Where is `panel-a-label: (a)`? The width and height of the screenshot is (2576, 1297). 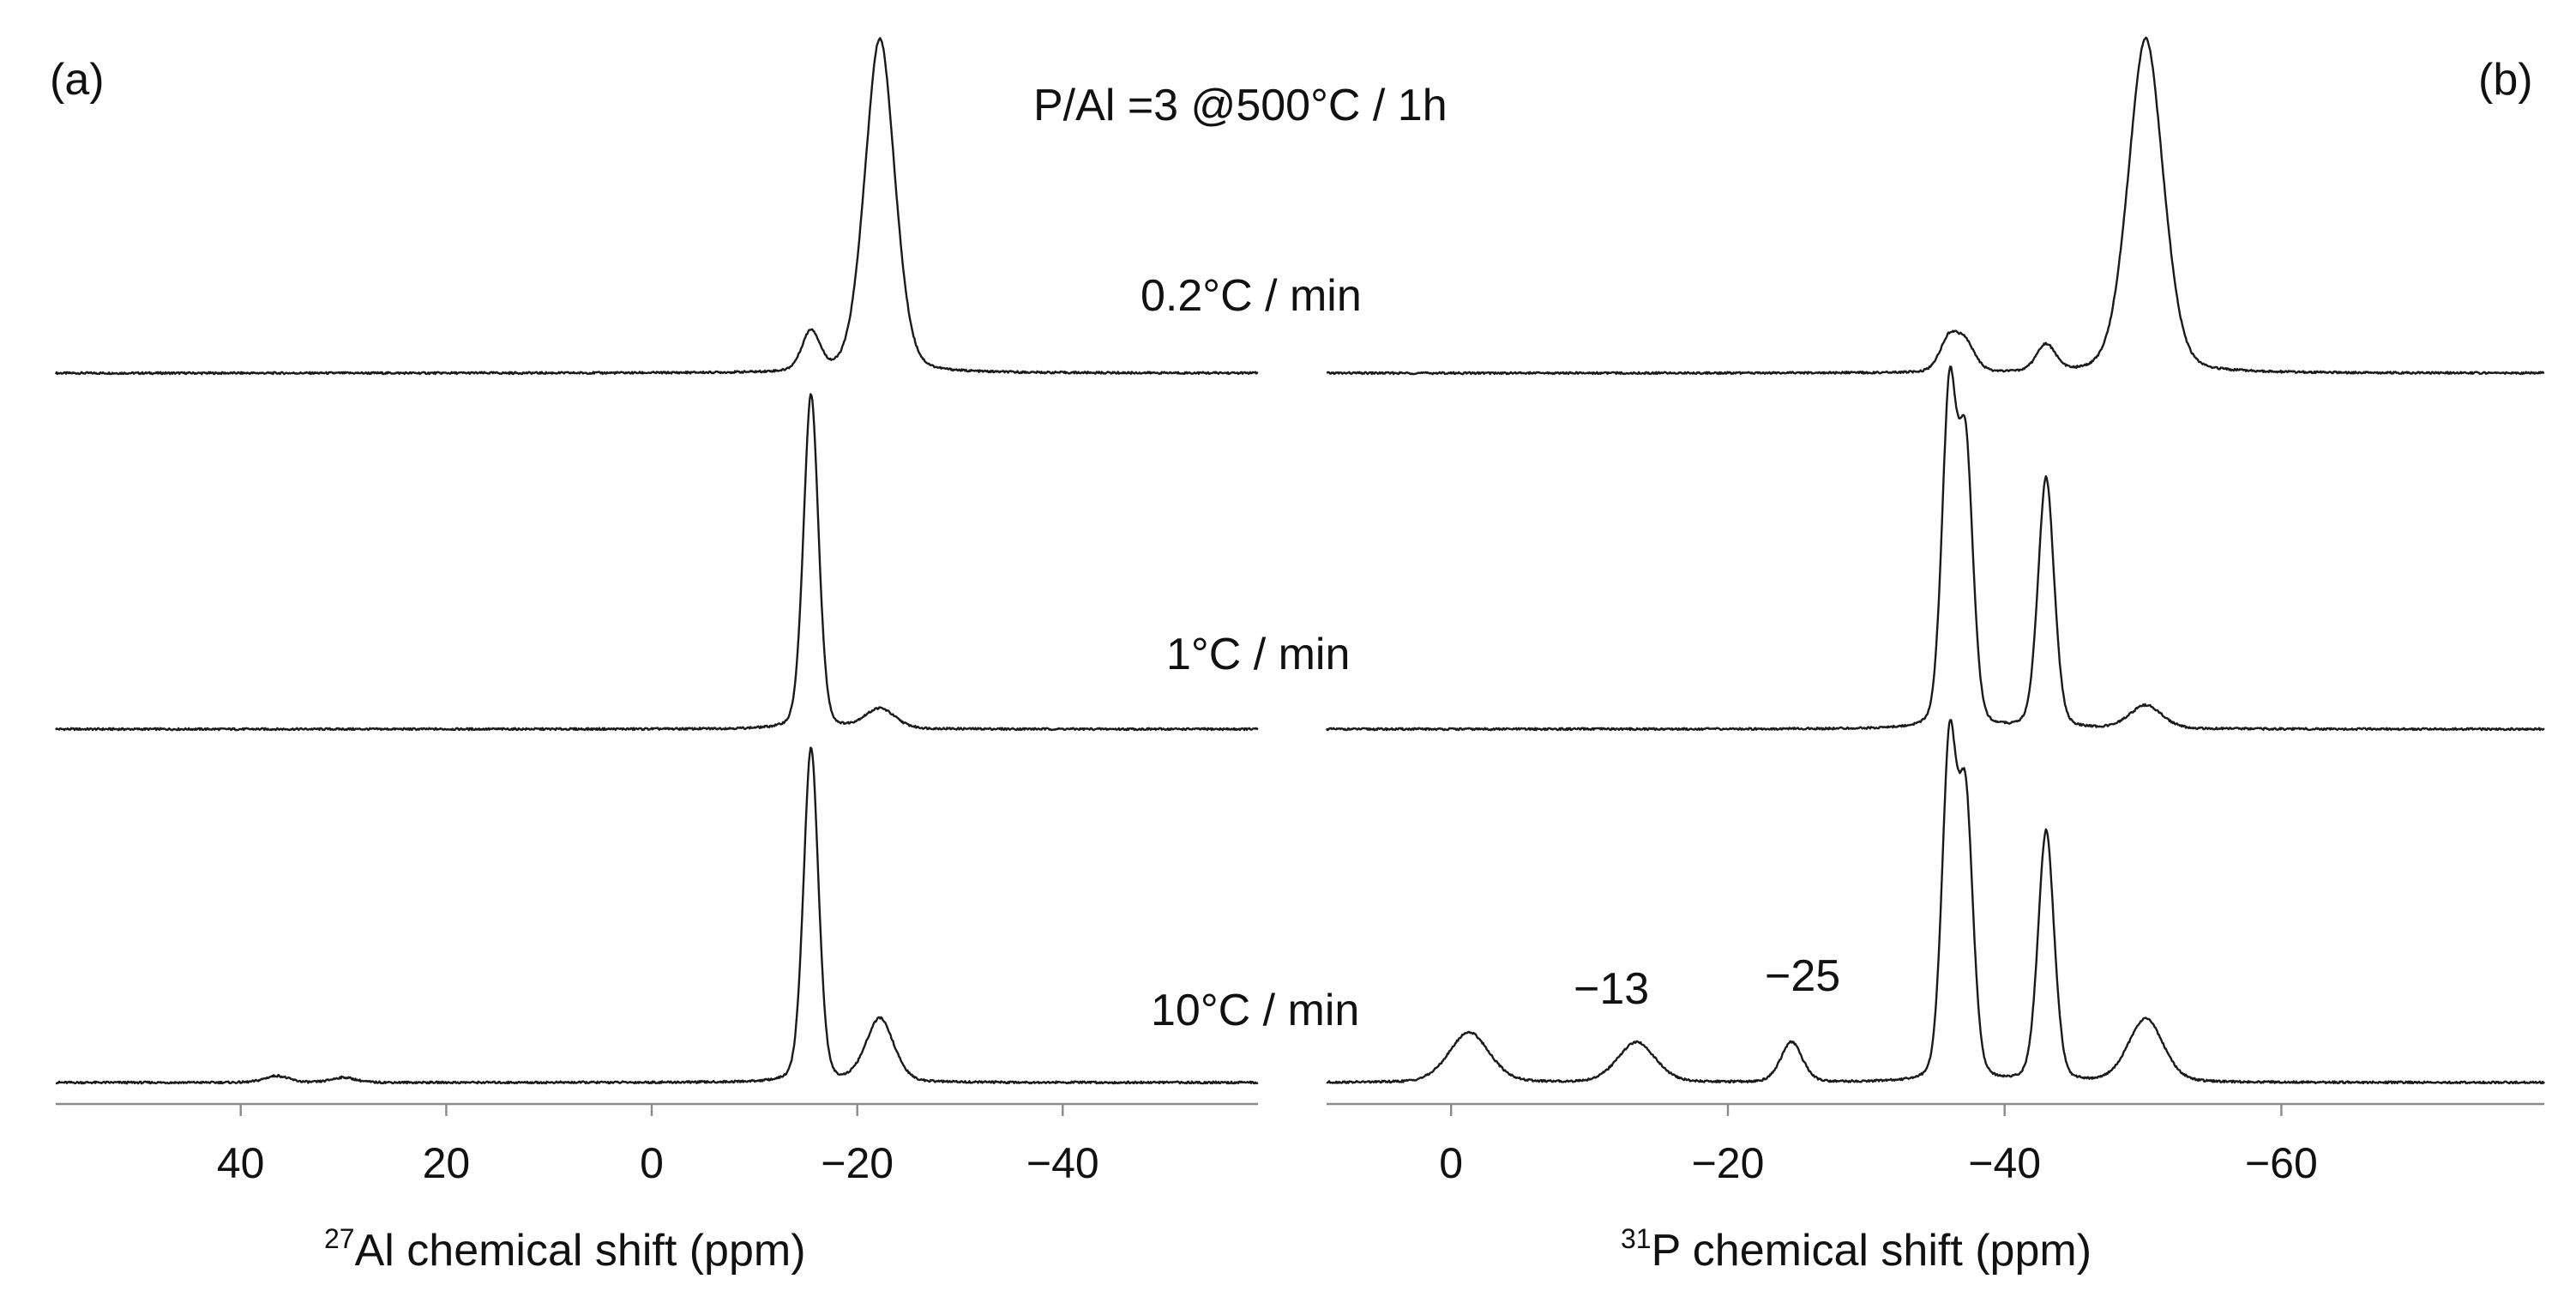
panel-a-label: (a) is located at coordinates (77, 80).